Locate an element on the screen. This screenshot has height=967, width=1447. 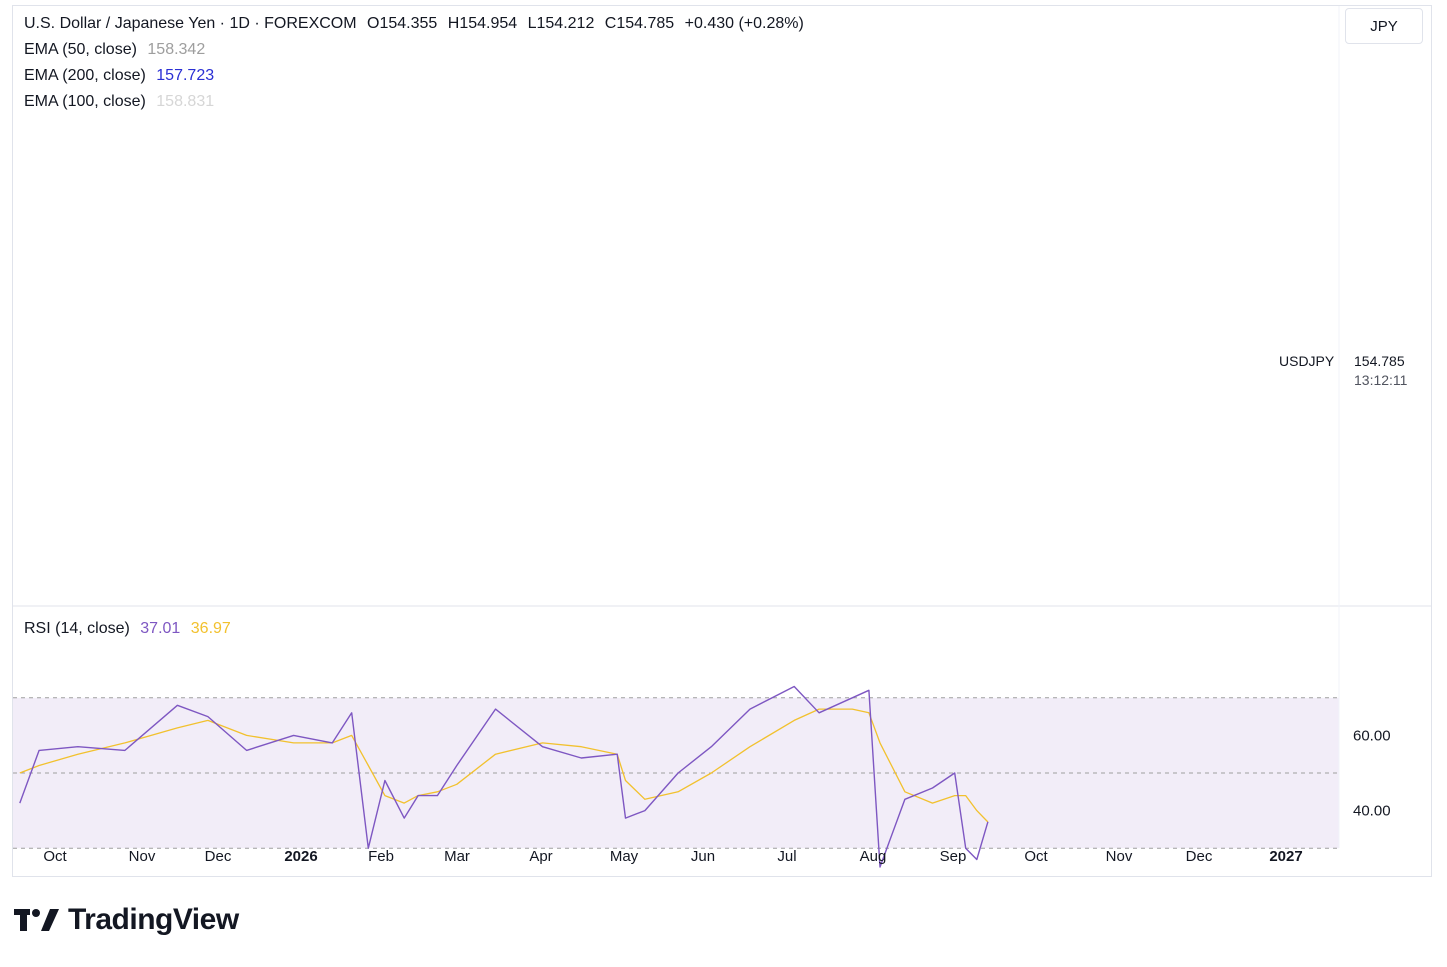
ema50-label: EMA (50, close) is located at coordinates (80, 49).